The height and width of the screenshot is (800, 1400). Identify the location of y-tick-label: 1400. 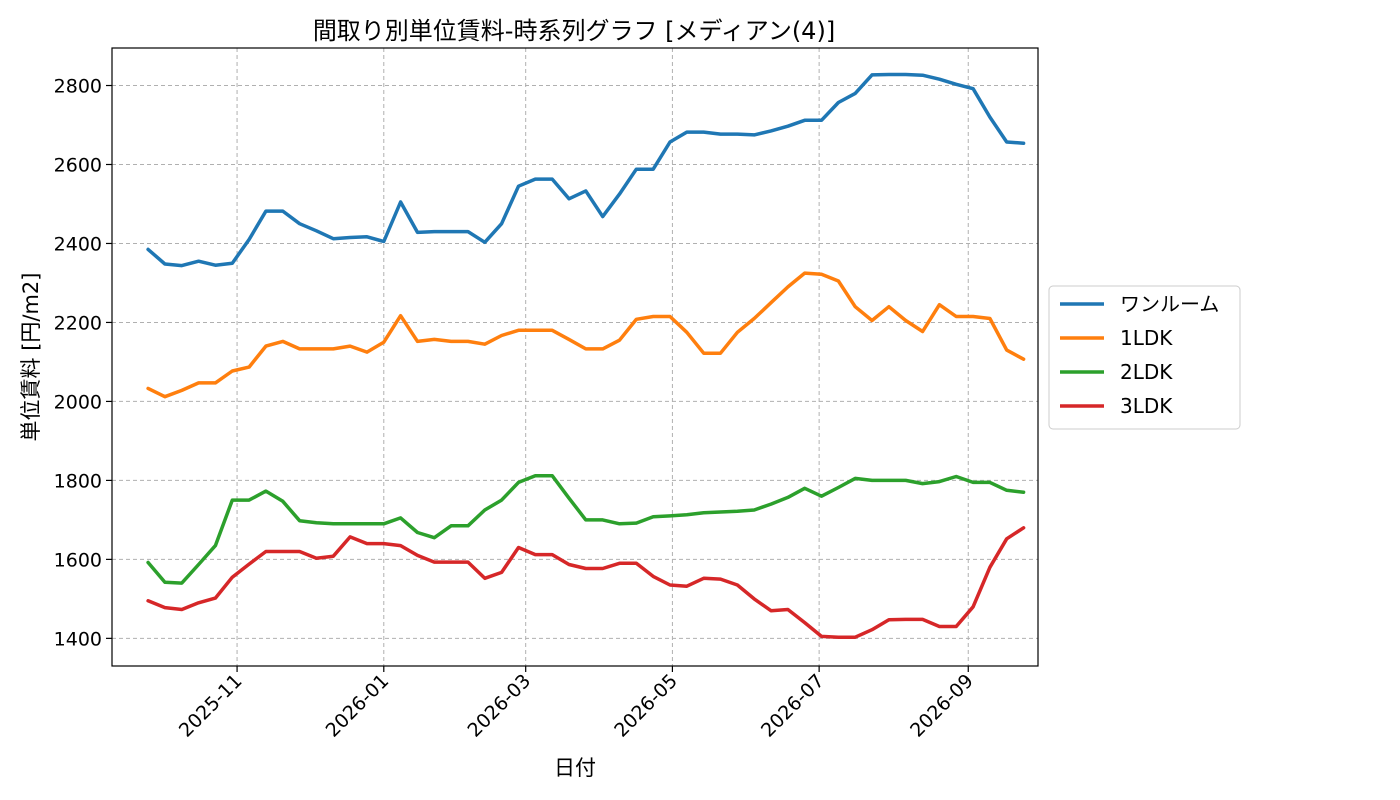
(78, 639).